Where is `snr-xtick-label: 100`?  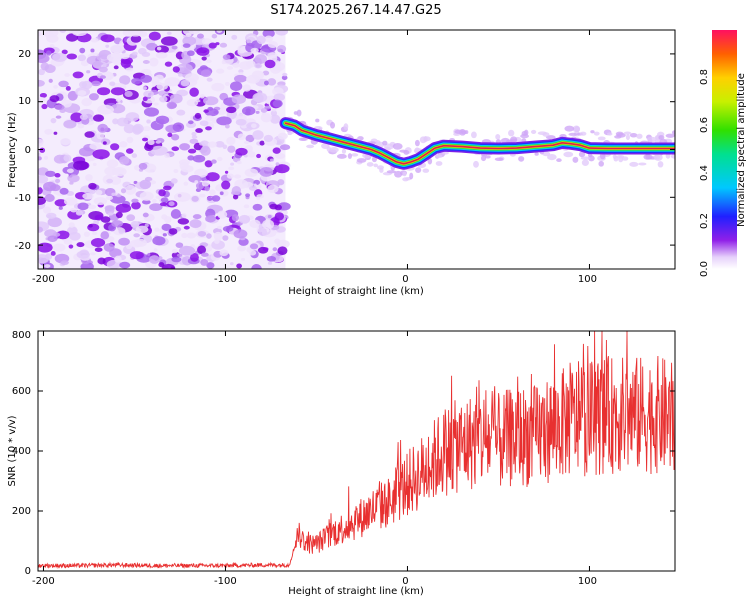 snr-xtick-label: 100 is located at coordinates (587, 581).